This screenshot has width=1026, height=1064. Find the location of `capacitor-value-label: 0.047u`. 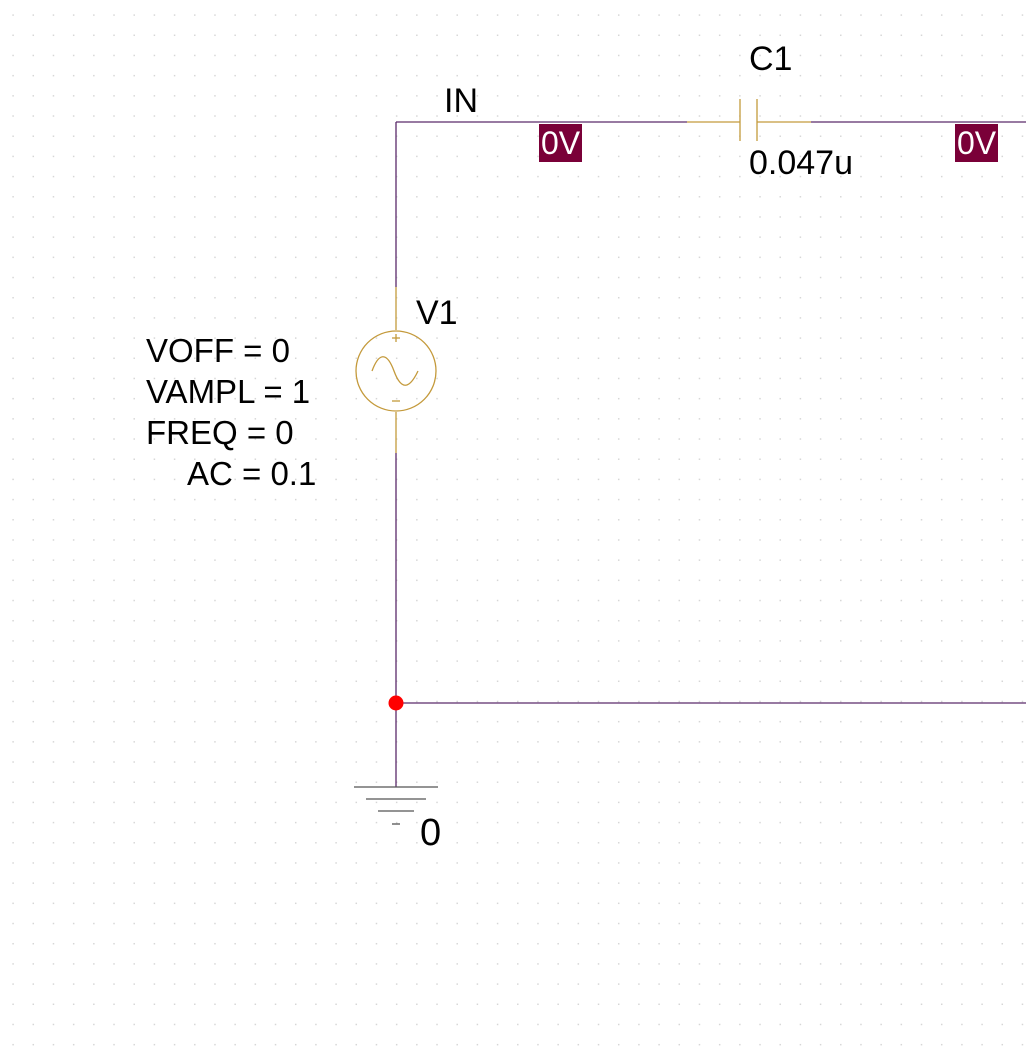

capacitor-value-label: 0.047u is located at coordinates (801, 163).